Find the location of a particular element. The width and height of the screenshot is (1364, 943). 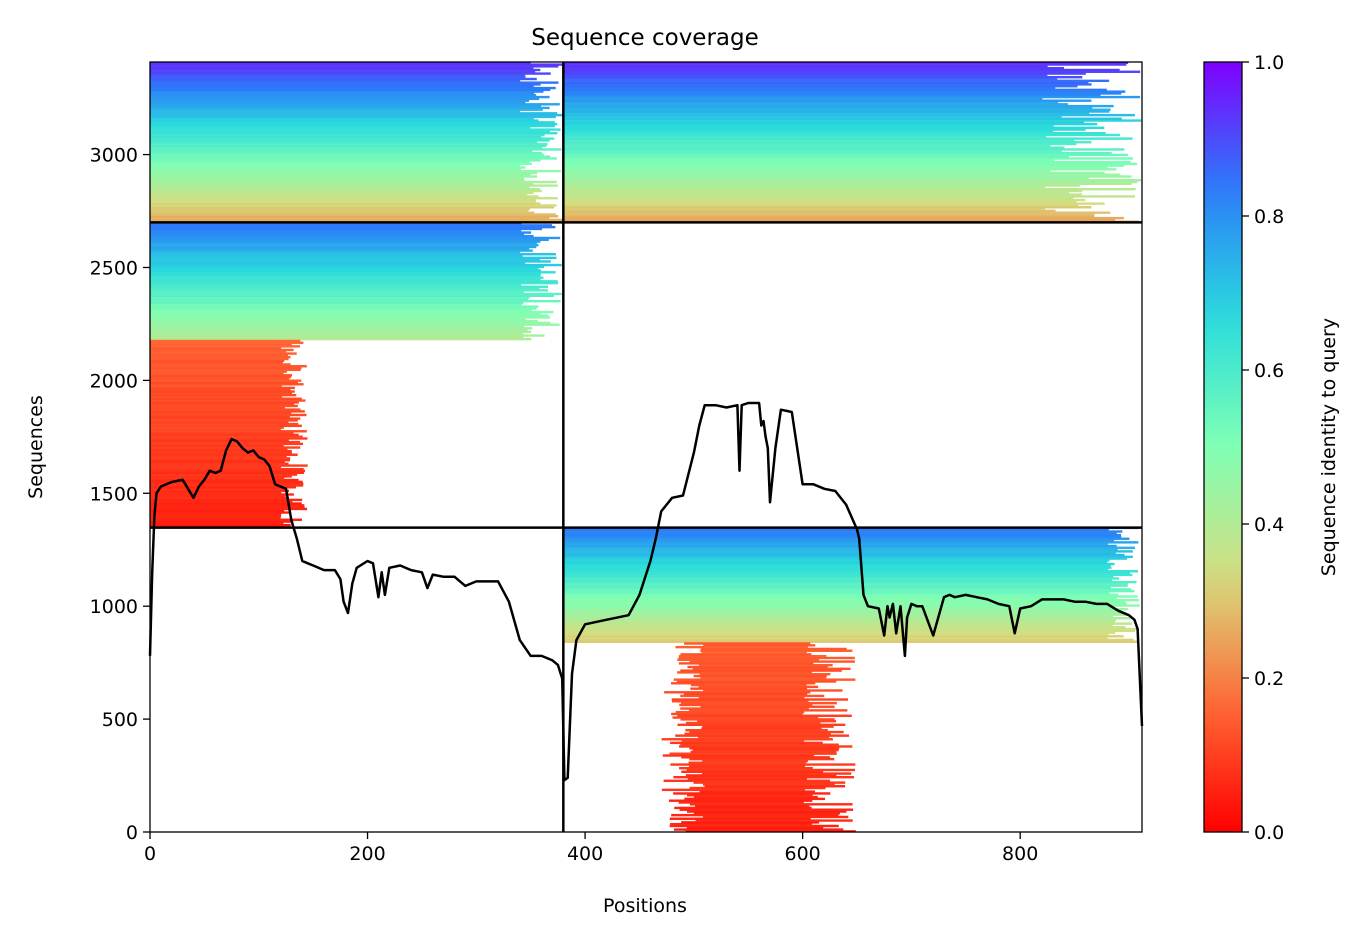

colorbar-tick-label: 0.8 is located at coordinates (1269, 217).